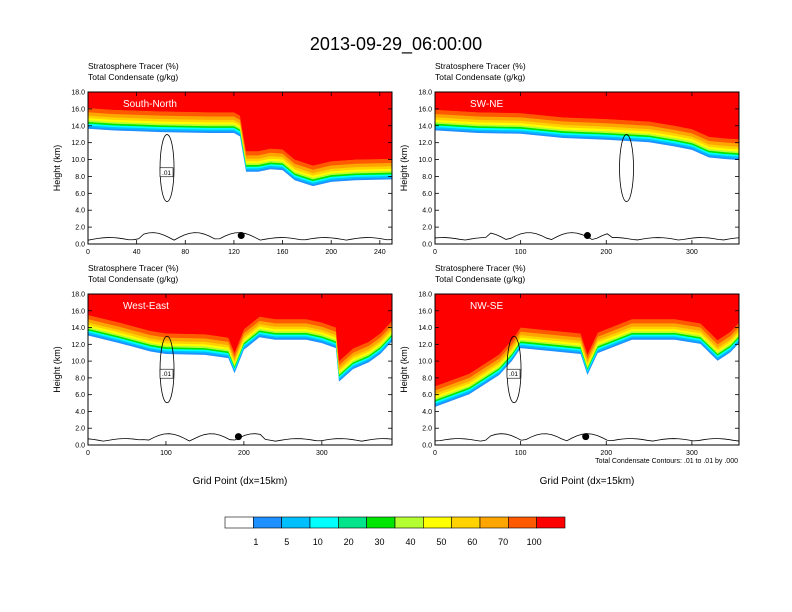 Image resolution: width=792 pixels, height=612 pixels. Describe the element at coordinates (521, 252) in the screenshot. I see `x-tick-label: 100` at that location.